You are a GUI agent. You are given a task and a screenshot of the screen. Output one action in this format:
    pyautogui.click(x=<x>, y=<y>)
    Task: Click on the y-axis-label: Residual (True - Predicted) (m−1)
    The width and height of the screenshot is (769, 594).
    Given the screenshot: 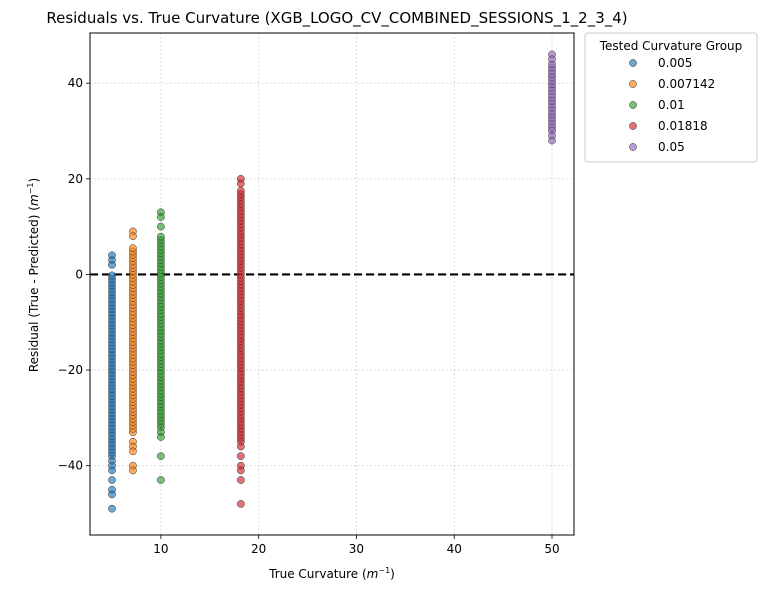 What is the action you would take?
    pyautogui.click(x=33, y=275)
    